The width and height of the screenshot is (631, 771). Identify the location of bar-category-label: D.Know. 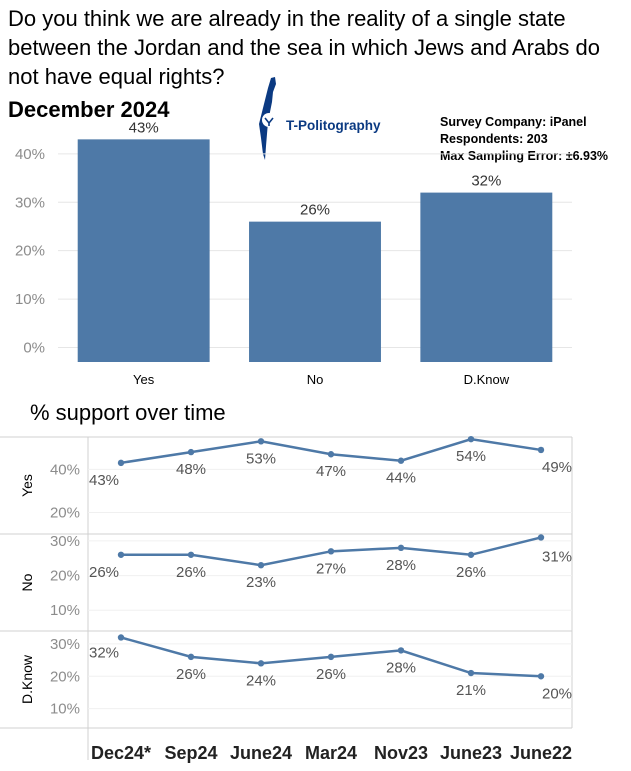
(487, 379).